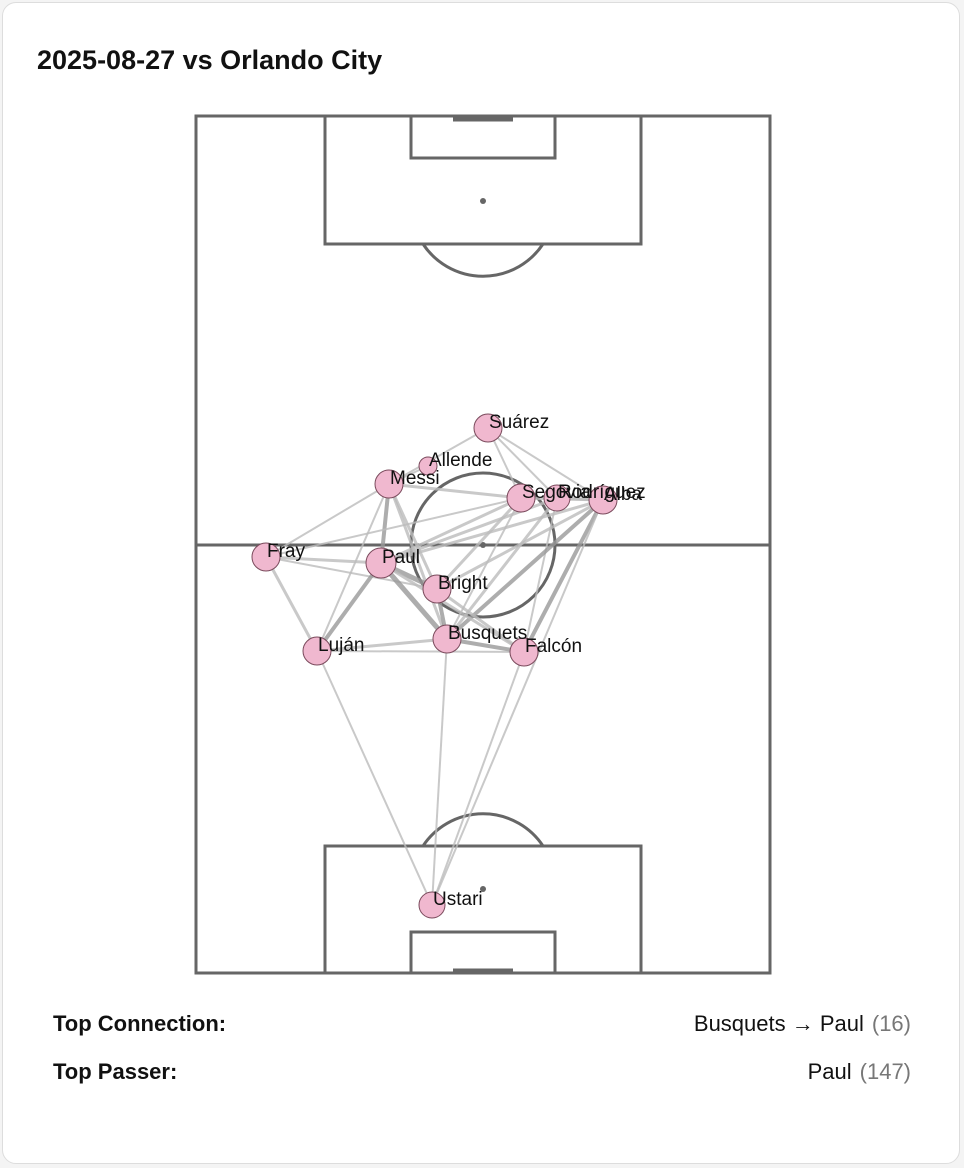  What do you see at coordinates (623, 494) in the screenshot?
I see `player-label: Alba` at bounding box center [623, 494].